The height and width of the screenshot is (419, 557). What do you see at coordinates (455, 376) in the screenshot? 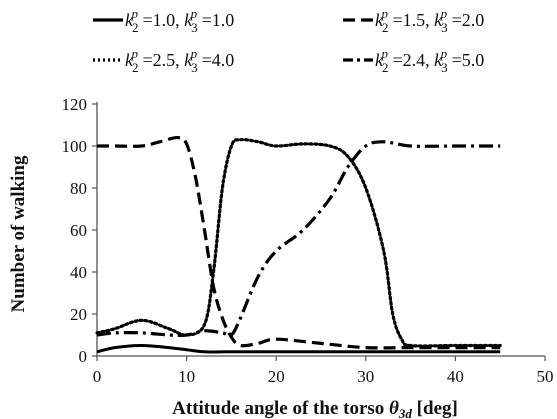
I see `x-tick-label: 40` at bounding box center [455, 376].